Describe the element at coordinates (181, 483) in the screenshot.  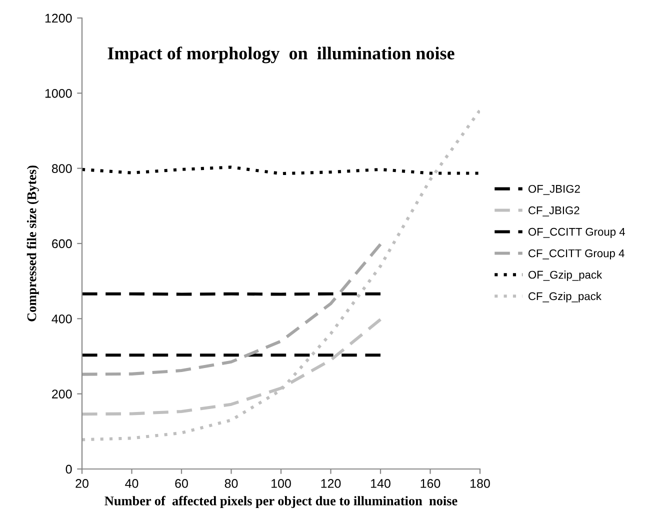
I see `x-tick-label: 60` at that location.